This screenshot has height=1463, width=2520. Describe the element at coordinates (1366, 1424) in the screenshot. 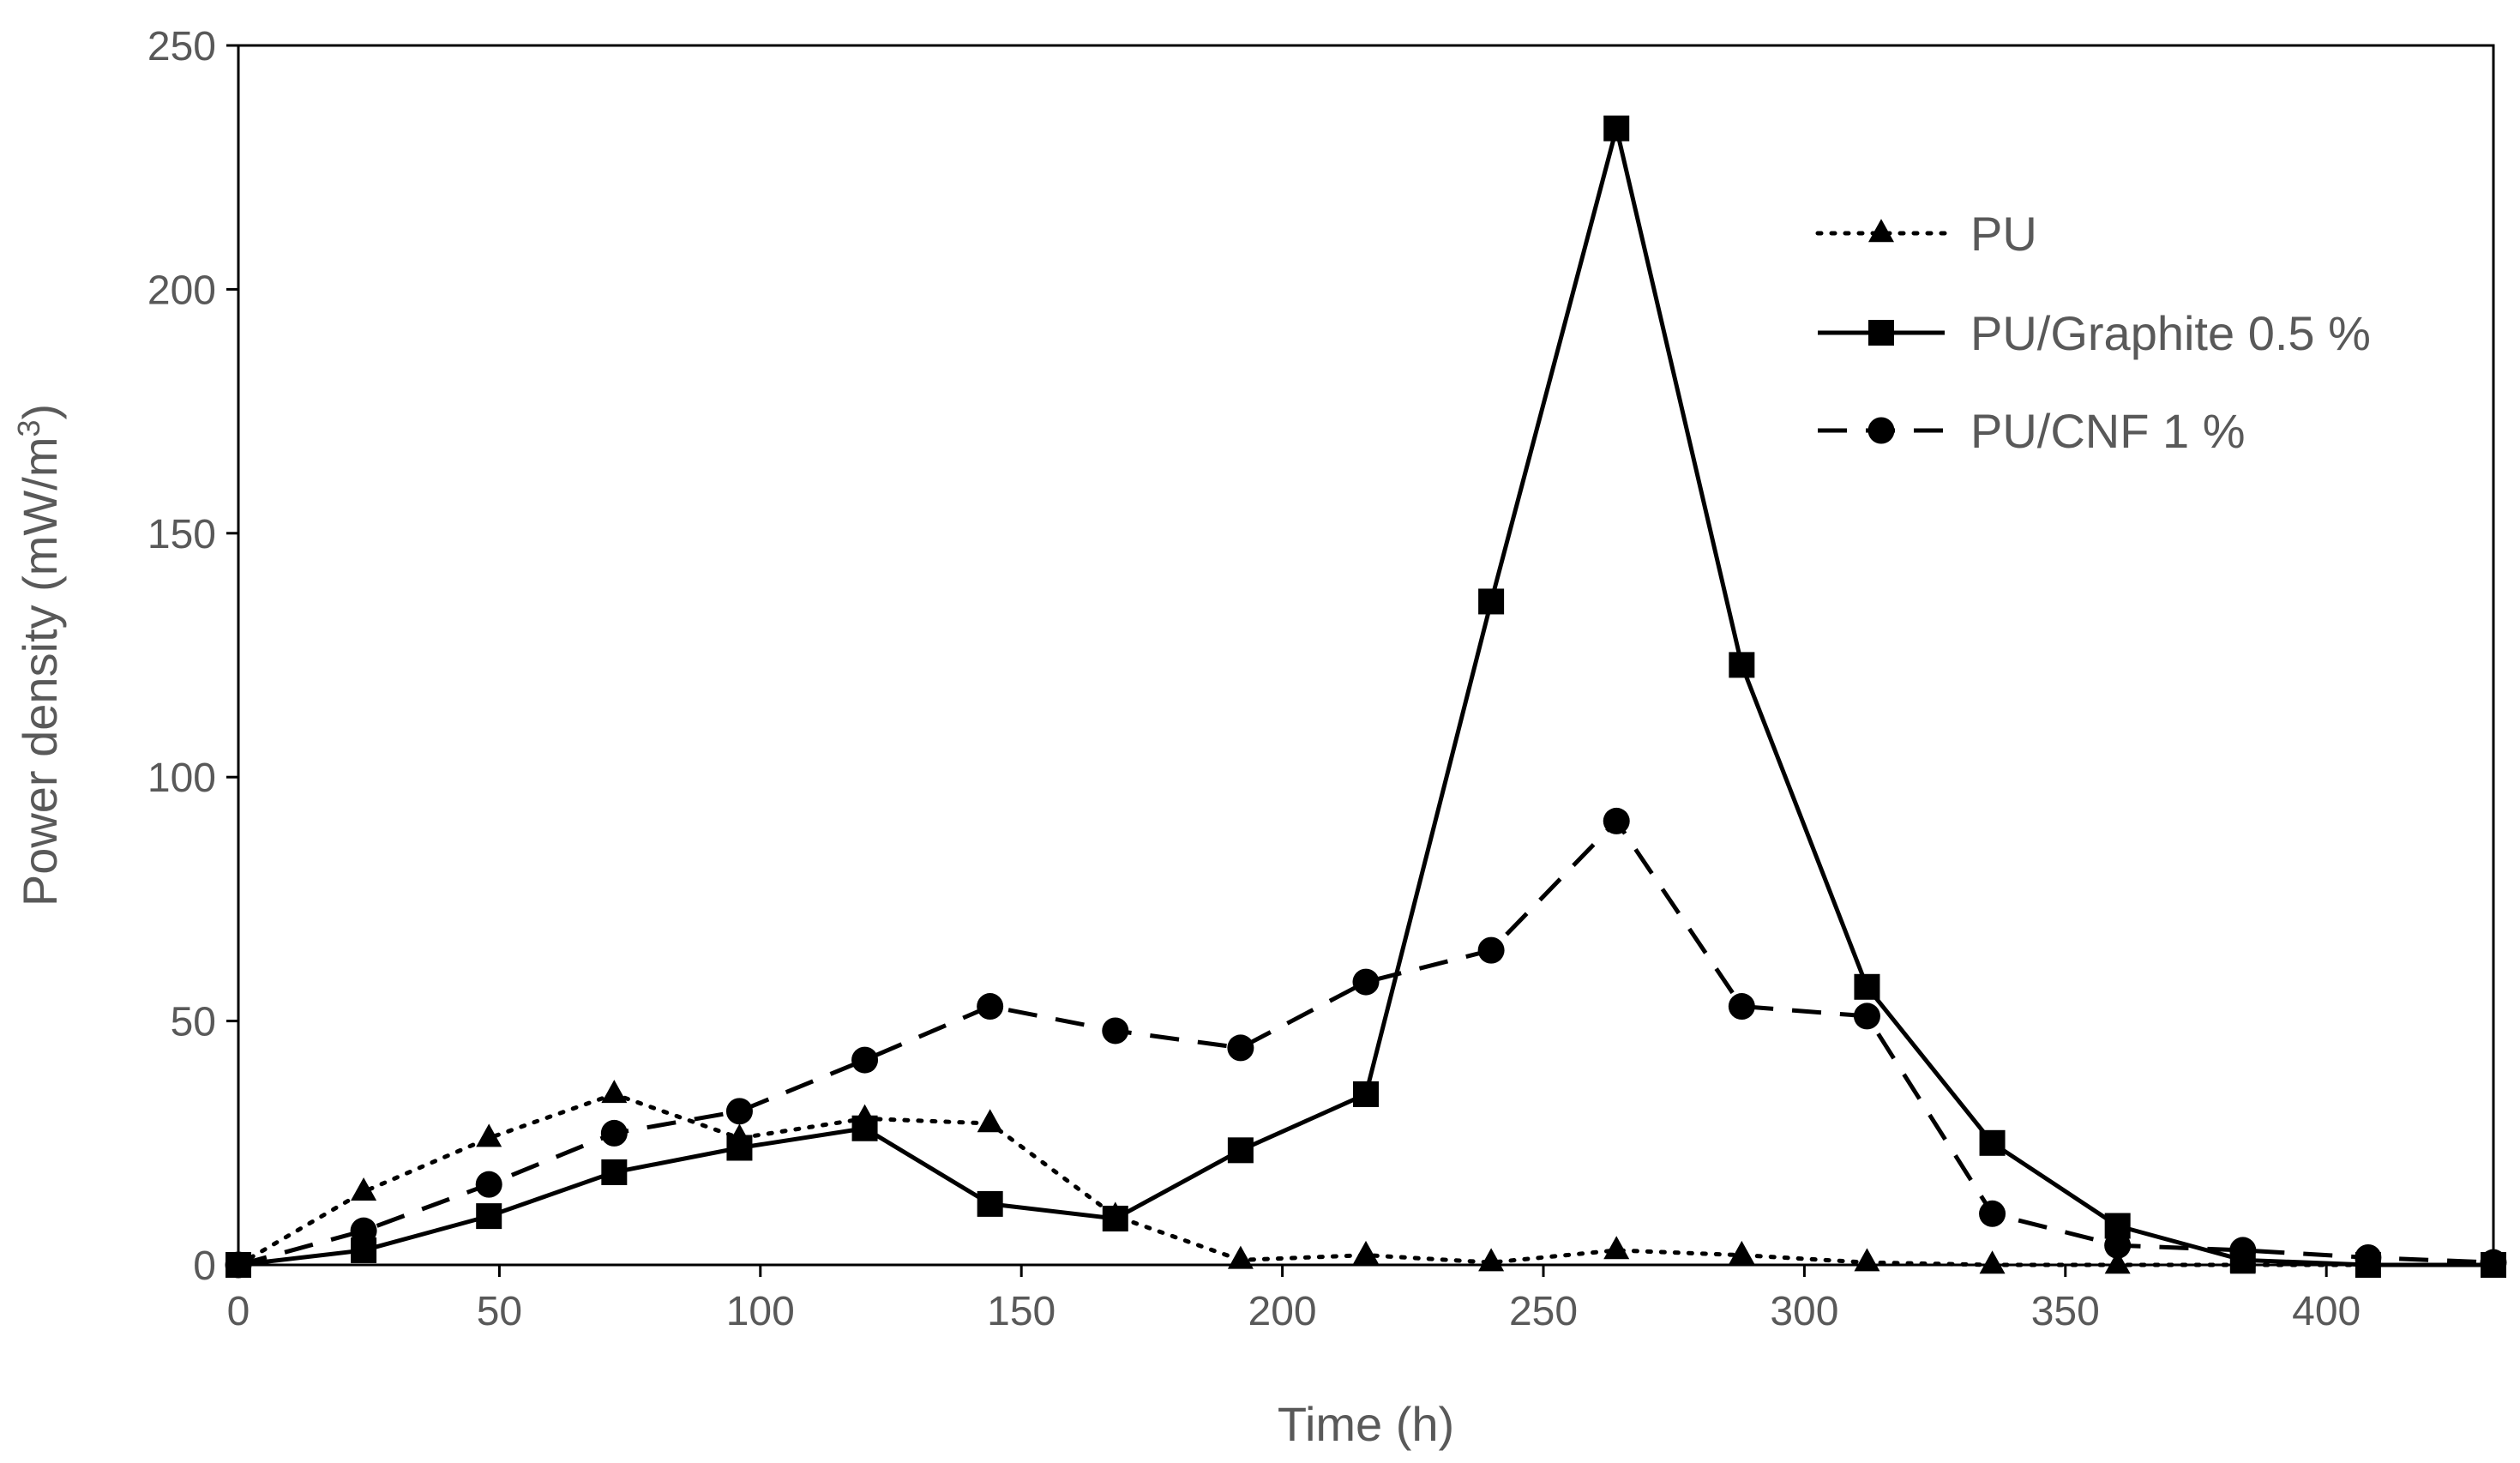

I see `x-axis-title: Time (h)` at that location.